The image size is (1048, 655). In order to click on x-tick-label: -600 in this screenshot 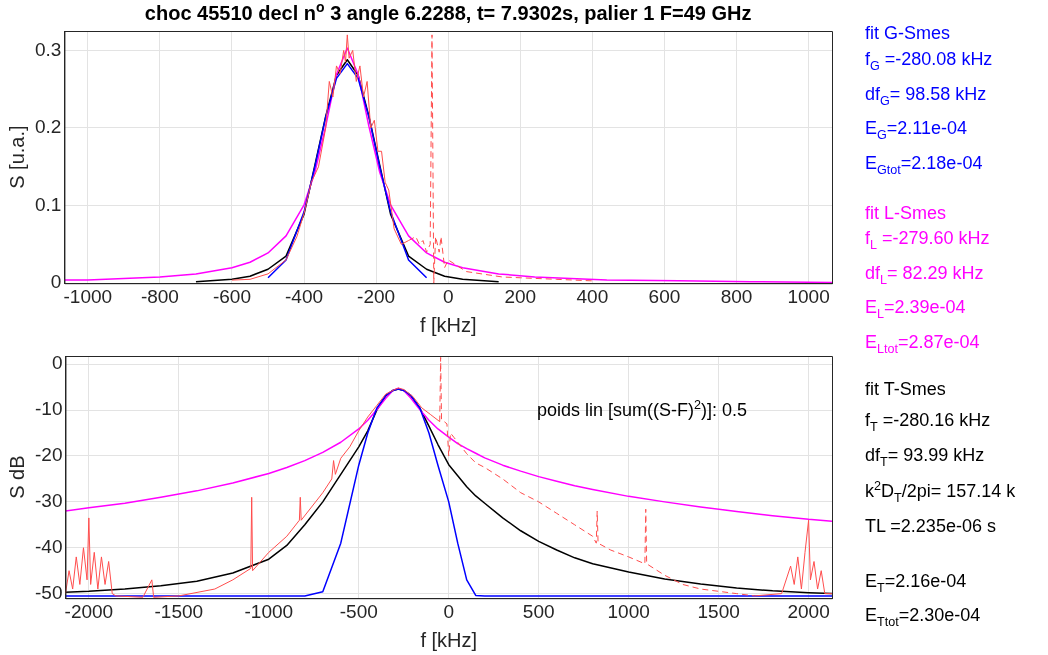, I will do `click(231, 296)`.